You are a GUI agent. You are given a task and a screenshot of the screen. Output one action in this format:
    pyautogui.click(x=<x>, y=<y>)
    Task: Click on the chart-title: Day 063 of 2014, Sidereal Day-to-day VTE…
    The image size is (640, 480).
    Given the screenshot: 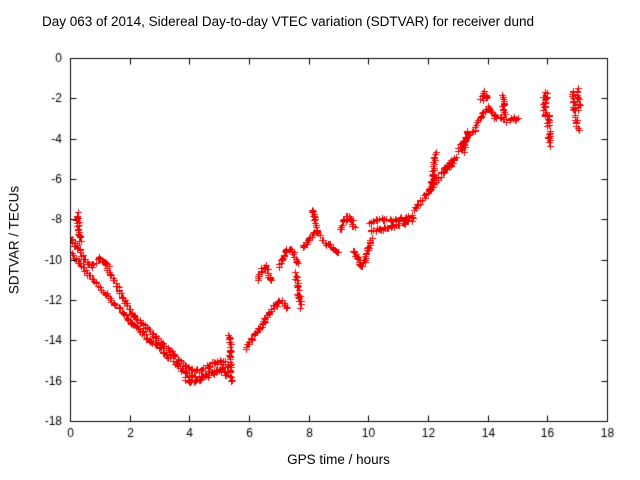 What is the action you would take?
    pyautogui.click(x=288, y=21)
    